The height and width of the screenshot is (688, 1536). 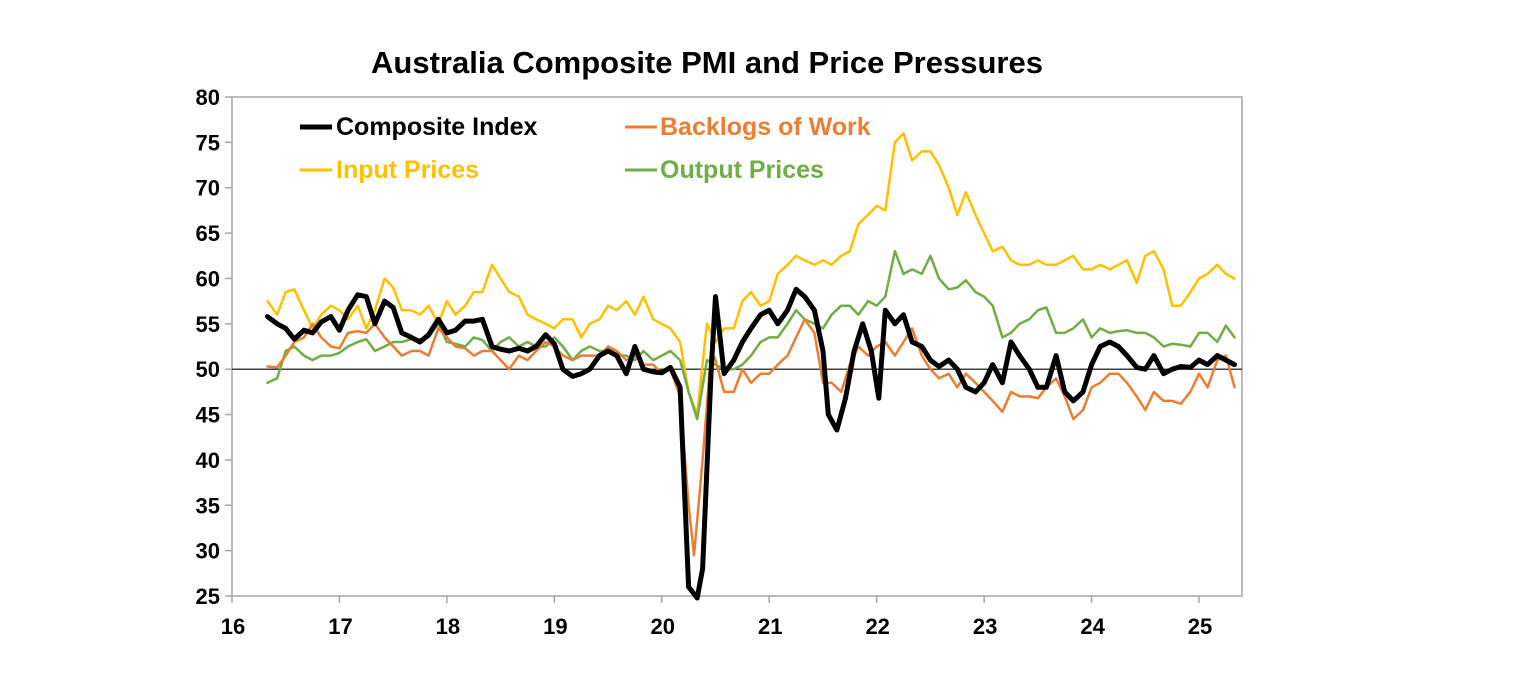 What do you see at coordinates (742, 170) in the screenshot?
I see `legend-label-output-prices: Output Prices` at bounding box center [742, 170].